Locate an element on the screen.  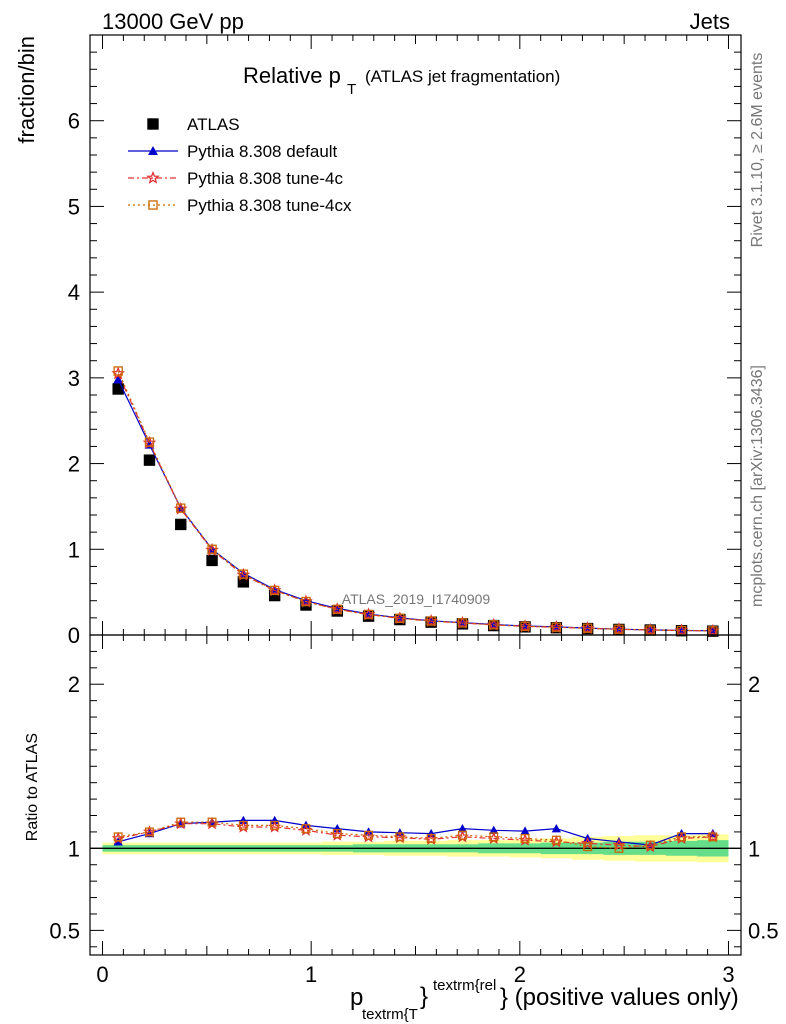
y-tick-label-ratio-right: 1 is located at coordinates (754, 848).